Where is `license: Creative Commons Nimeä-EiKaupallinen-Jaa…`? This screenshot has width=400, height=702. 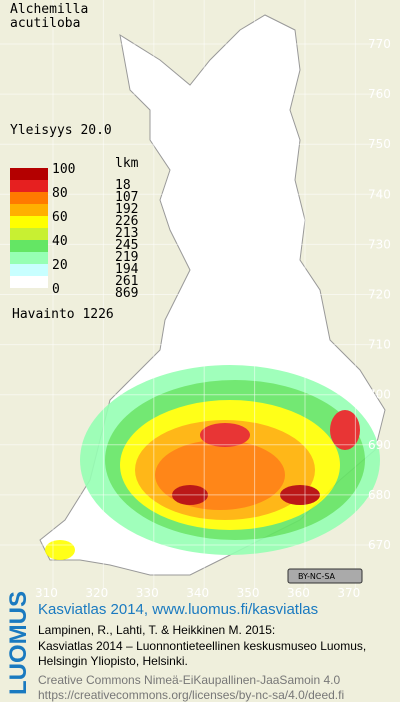 license: Creative Commons Nimeä-EiKaupallinen-Jaa… is located at coordinates (189, 680).